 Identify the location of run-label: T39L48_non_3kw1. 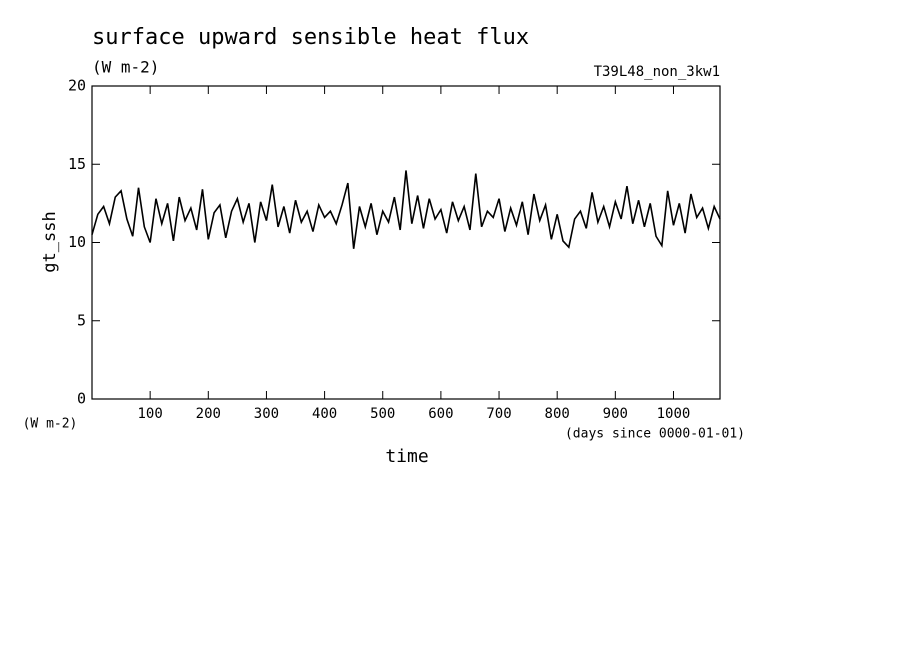
(657, 72).